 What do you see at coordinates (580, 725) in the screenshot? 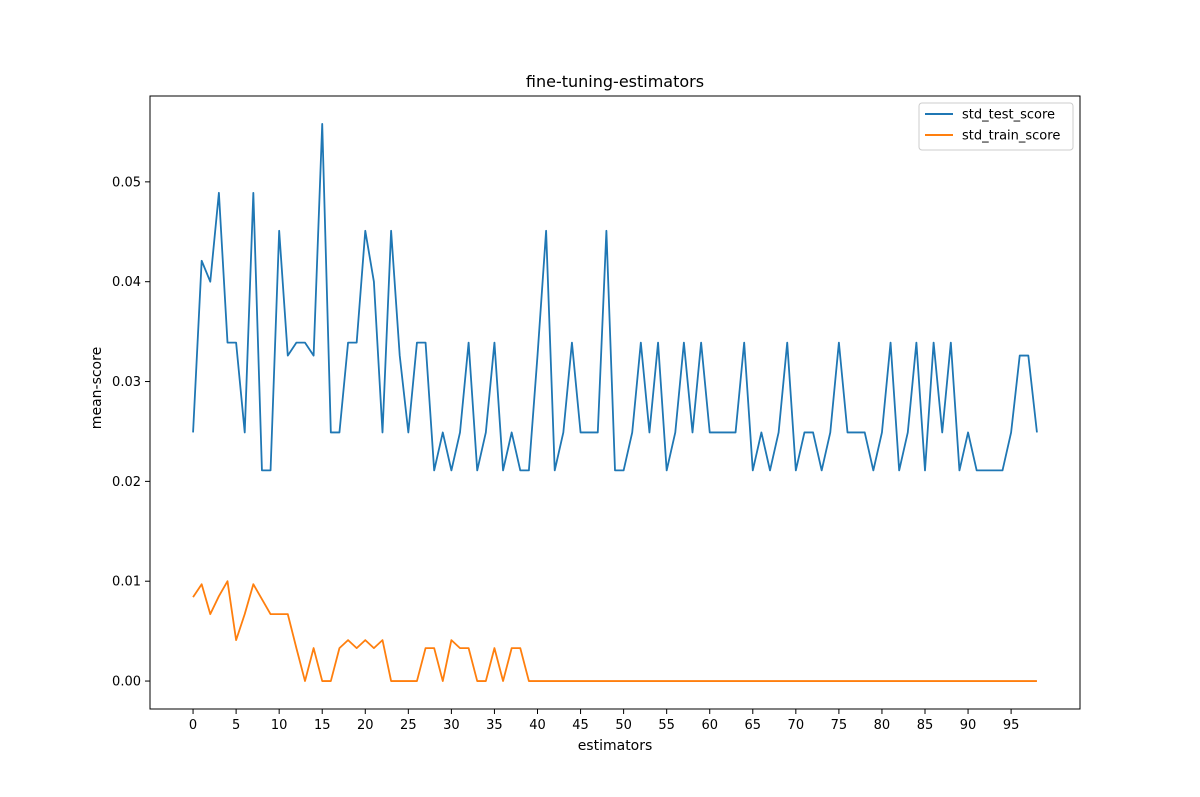
I see `x-tick-label: 45` at bounding box center [580, 725].